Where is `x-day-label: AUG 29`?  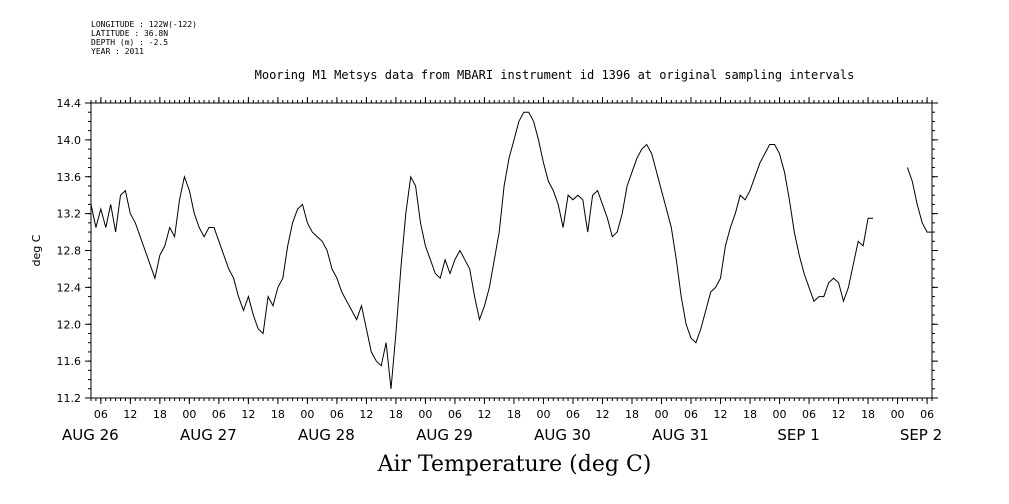
x-day-label: AUG 29 is located at coordinates (444, 435).